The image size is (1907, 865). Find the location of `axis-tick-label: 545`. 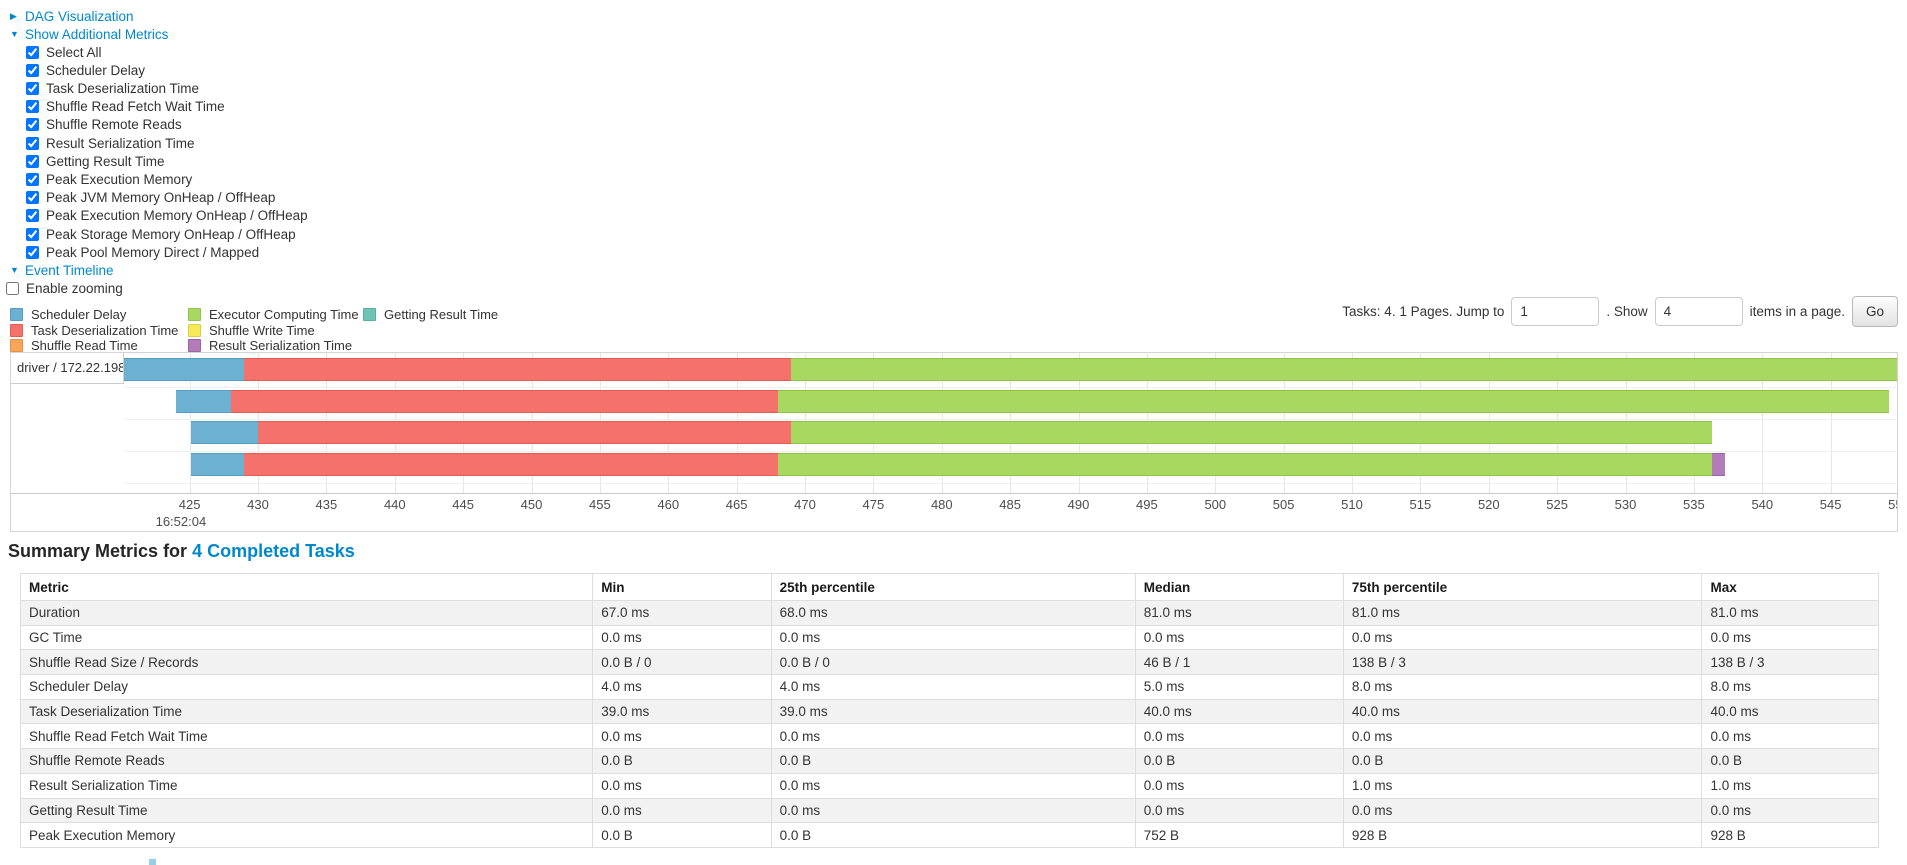

axis-tick-label: 545 is located at coordinates (1830, 504).